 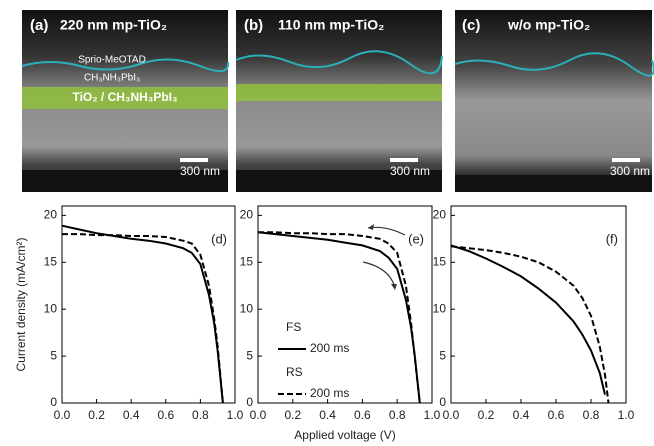 What do you see at coordinates (612, 238) in the screenshot?
I see `panel-label: (f)` at bounding box center [612, 238].